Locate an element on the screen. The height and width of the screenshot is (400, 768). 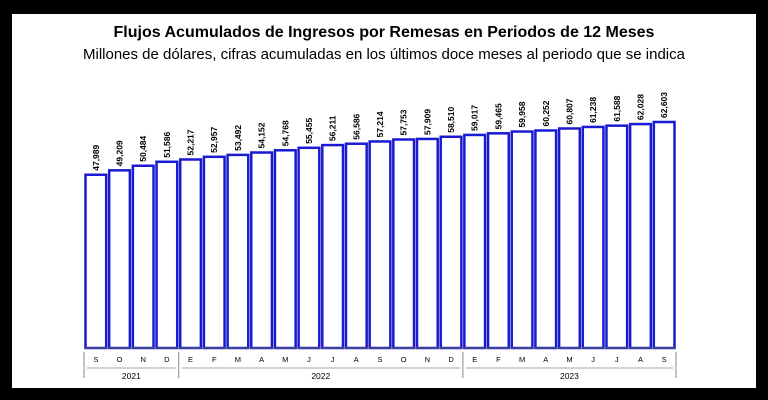
data-label: 50,484 is located at coordinates (143, 148).